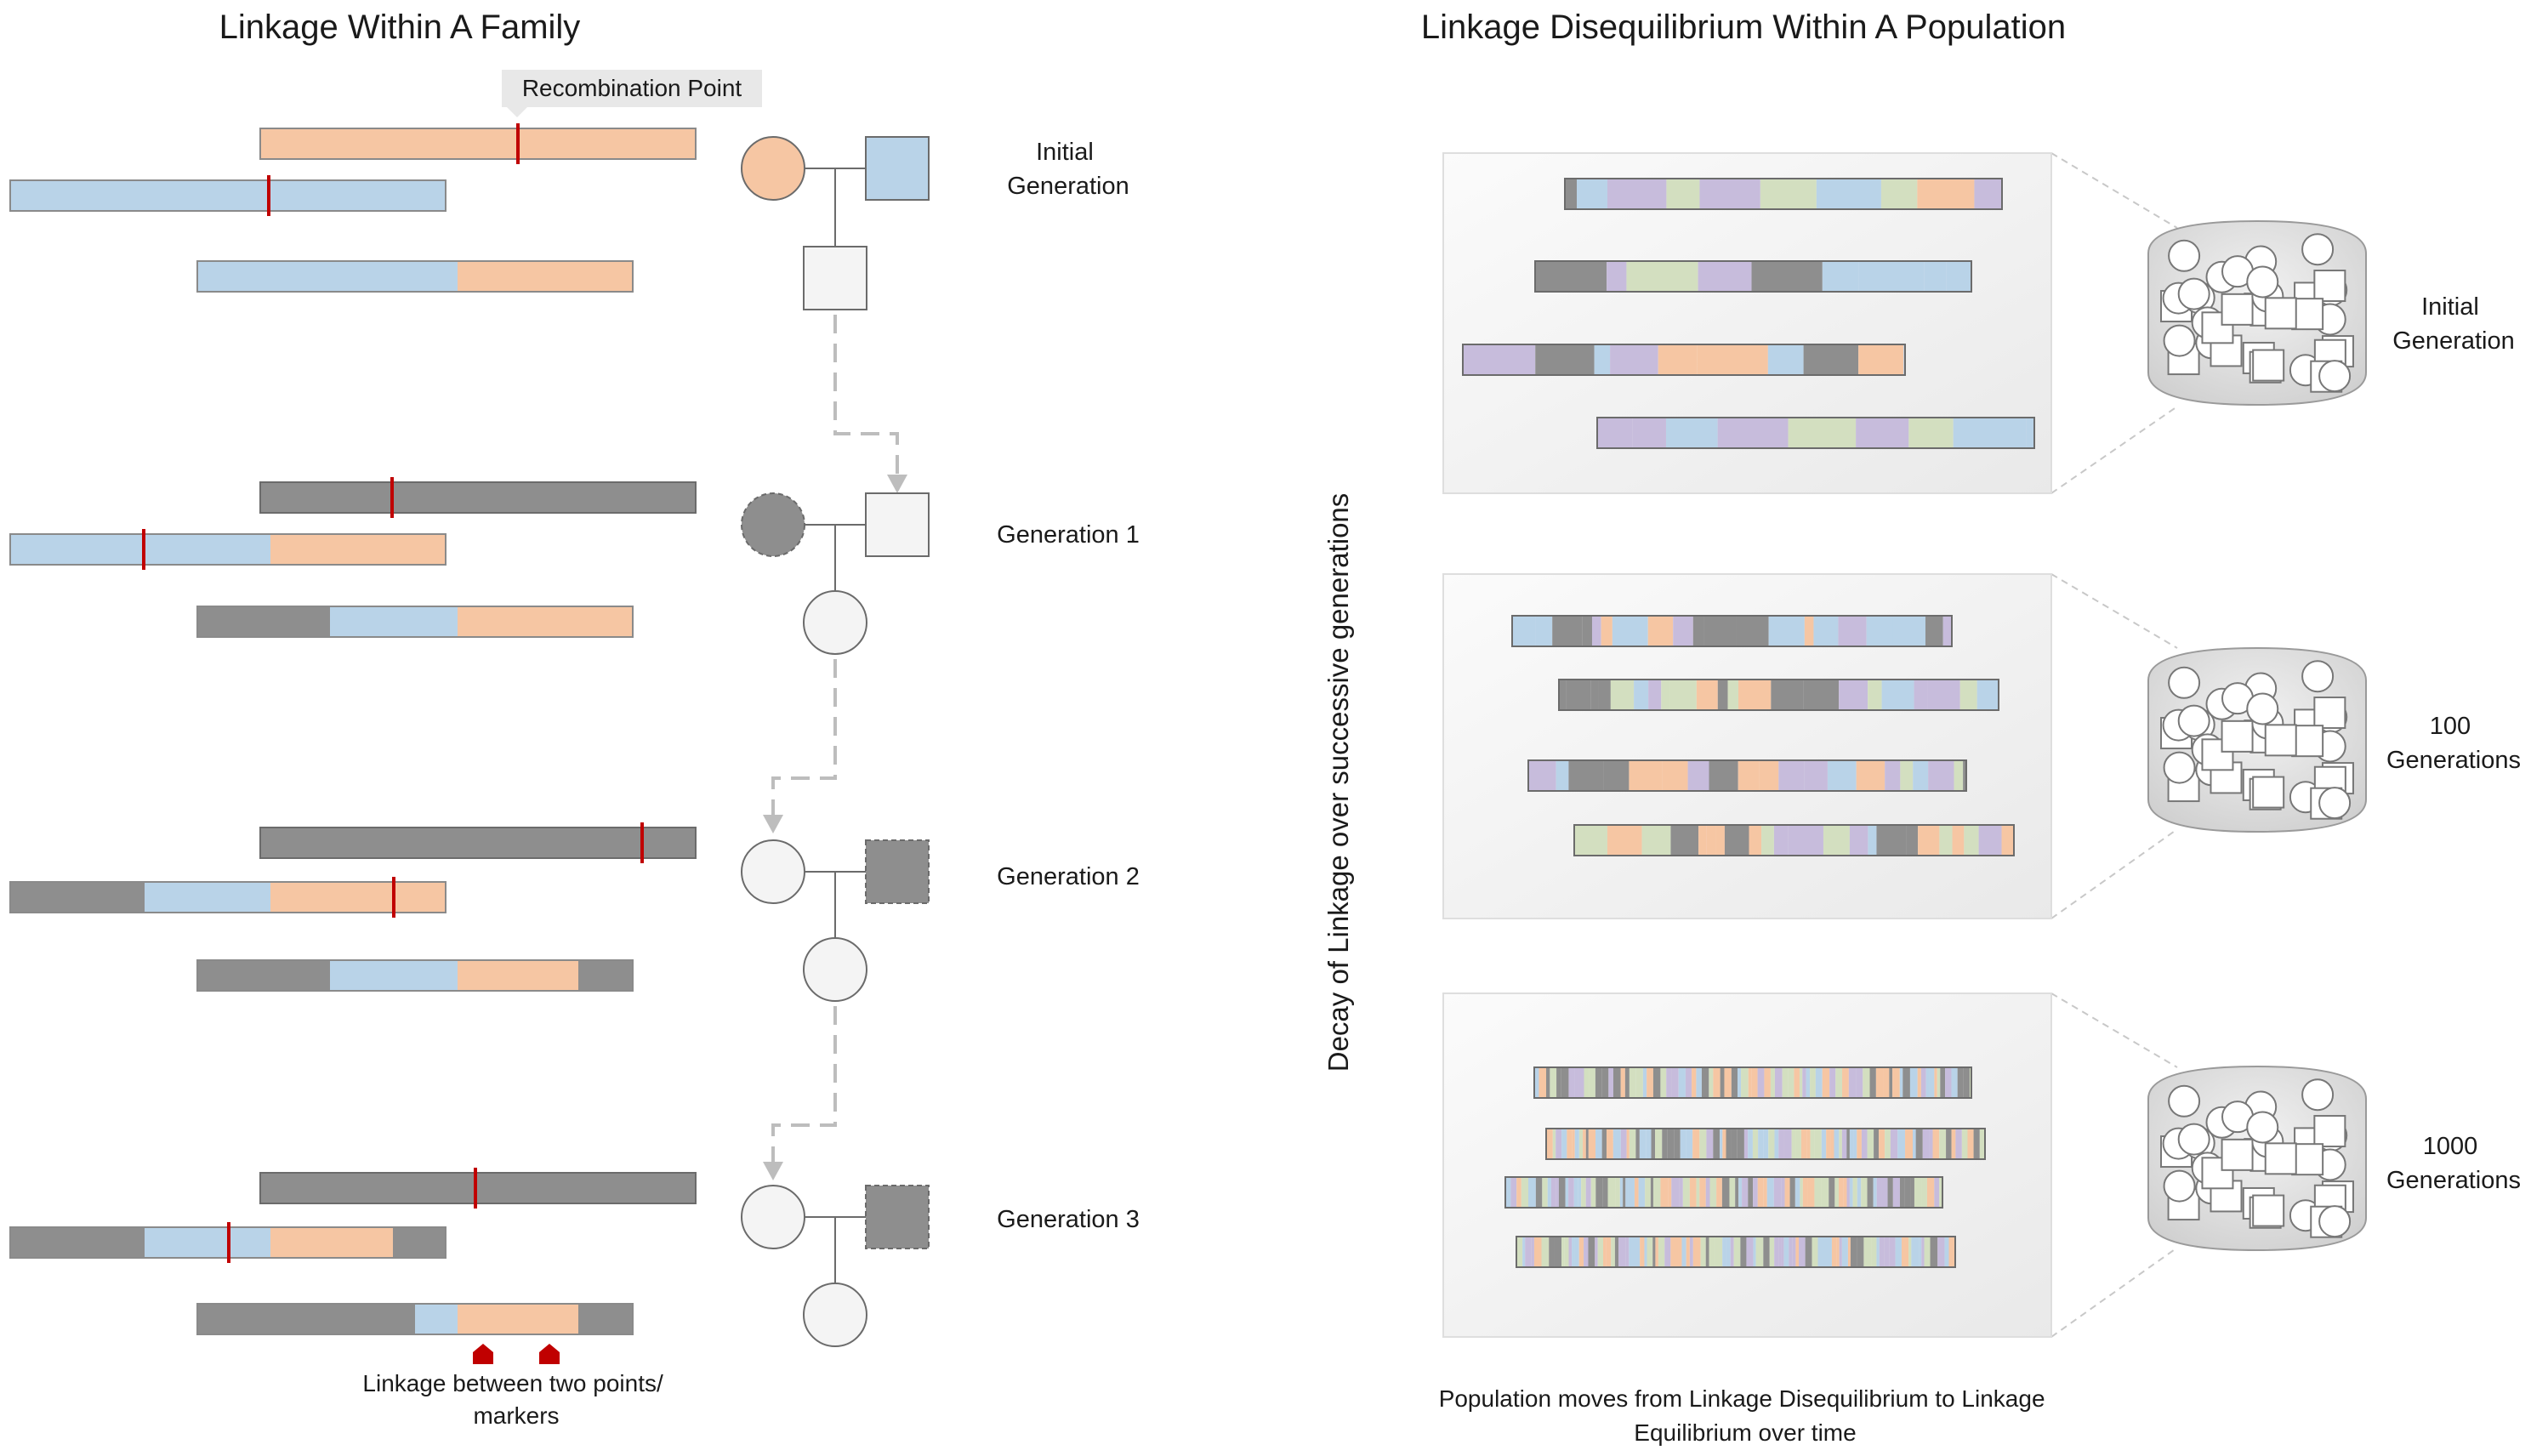 This screenshot has height=1456, width=2531. I want to click on generation-label: Generation 1, so click(1068, 535).